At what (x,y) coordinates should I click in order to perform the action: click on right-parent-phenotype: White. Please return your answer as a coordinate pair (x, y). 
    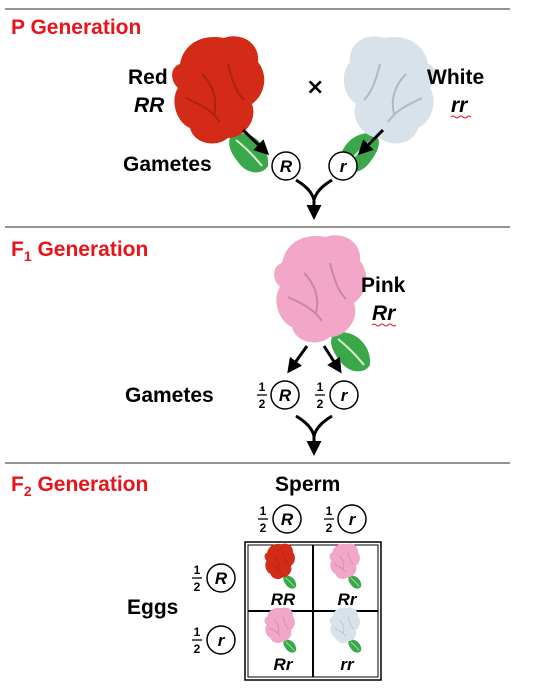
    Looking at the image, I should click on (455, 77).